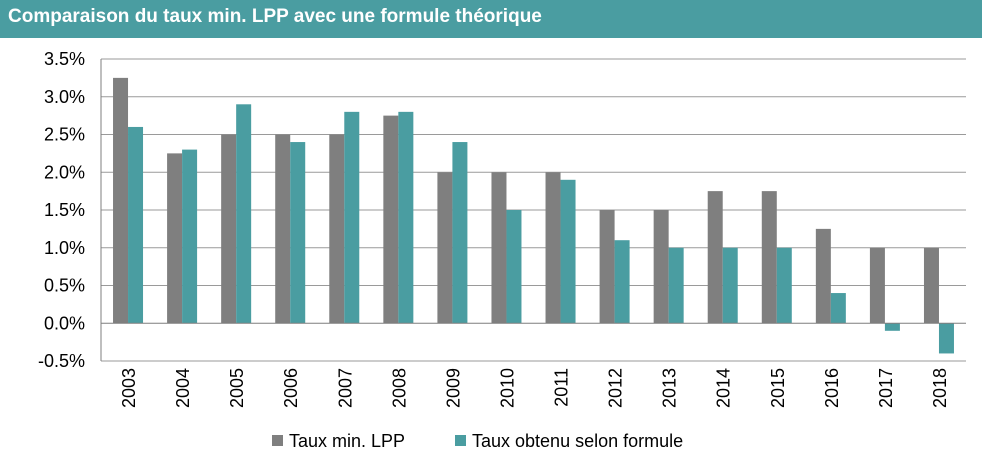  I want to click on bar-taux-min-lpp-2010, so click(499, 248).